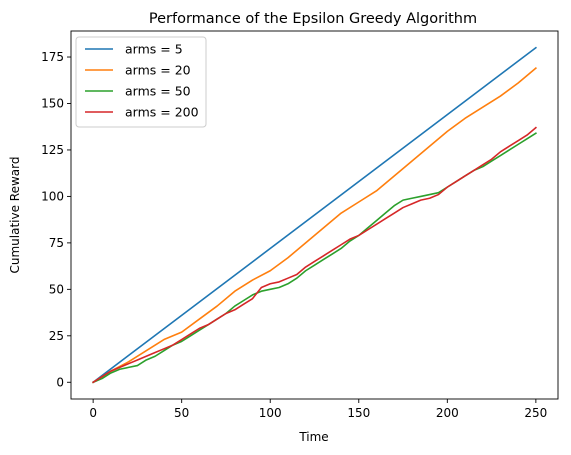 This screenshot has height=455, width=571. What do you see at coordinates (313, 437) in the screenshot?
I see `x-axis-label: Time` at bounding box center [313, 437].